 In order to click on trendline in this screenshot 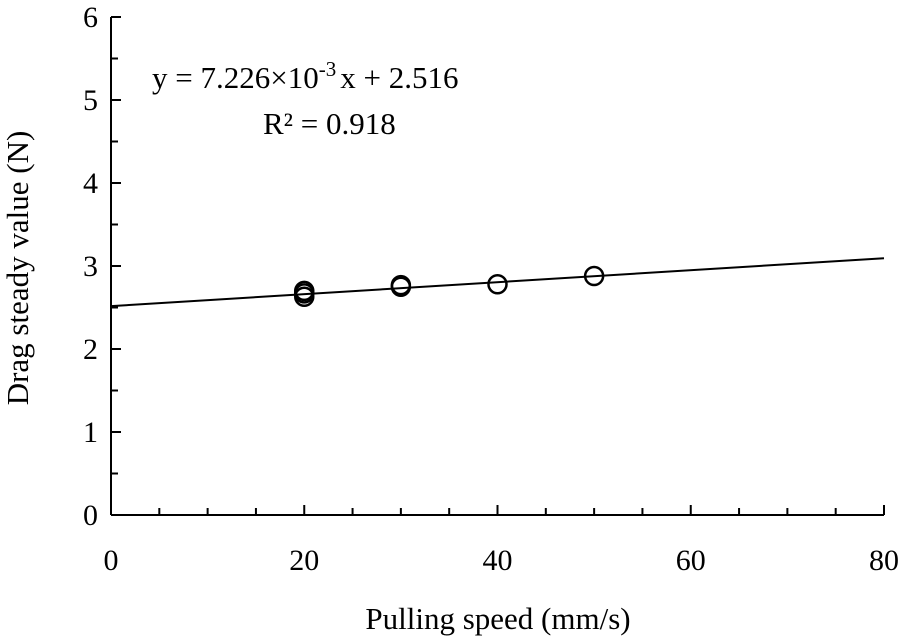, I will do `click(497, 282)`.